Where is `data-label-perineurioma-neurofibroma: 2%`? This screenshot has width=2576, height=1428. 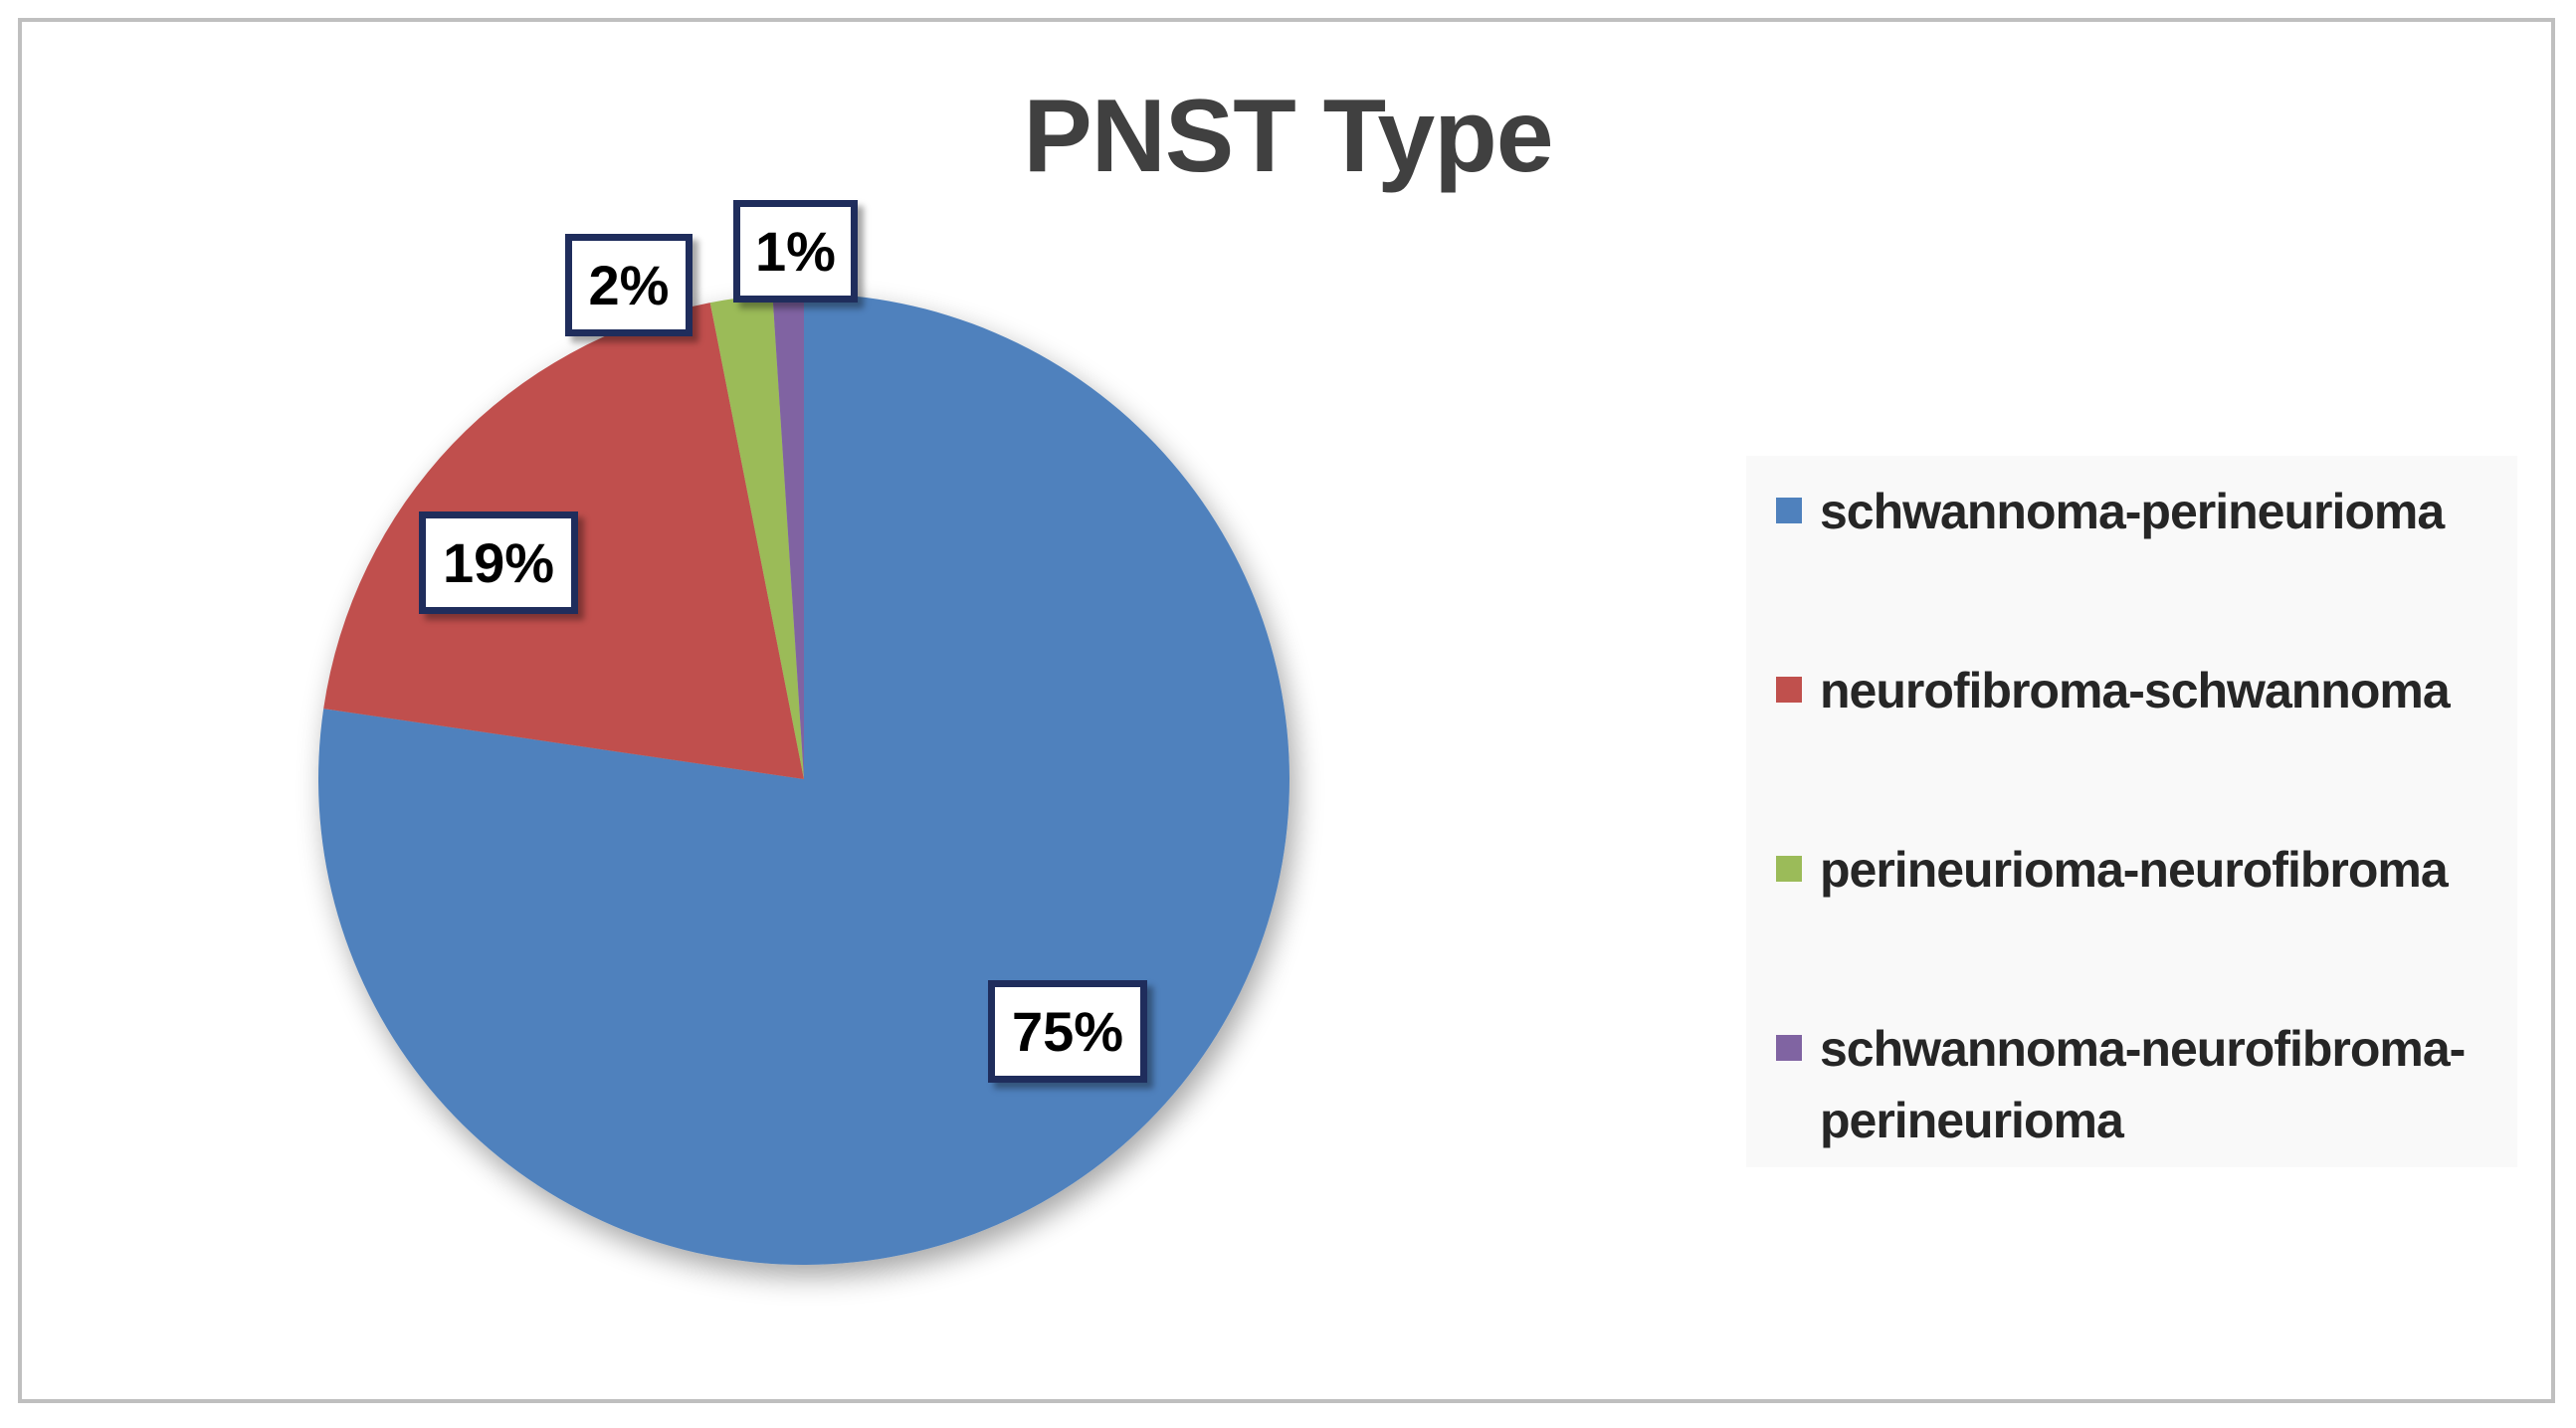 data-label-perineurioma-neurofibroma: 2% is located at coordinates (629, 285).